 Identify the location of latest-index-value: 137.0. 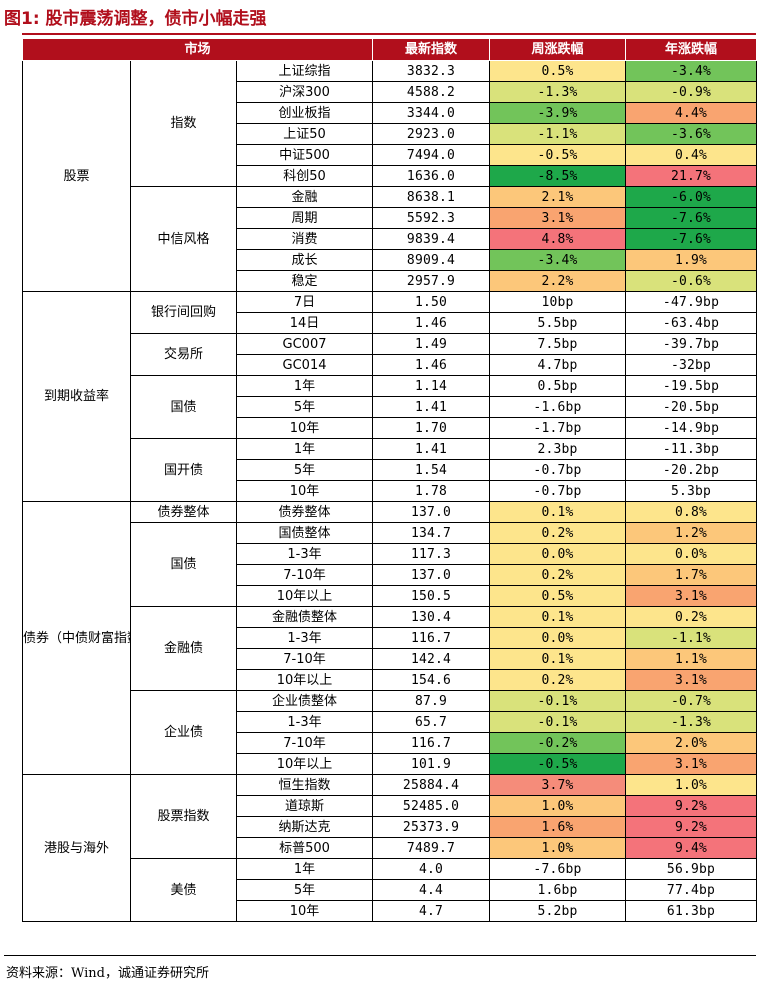
(431, 575).